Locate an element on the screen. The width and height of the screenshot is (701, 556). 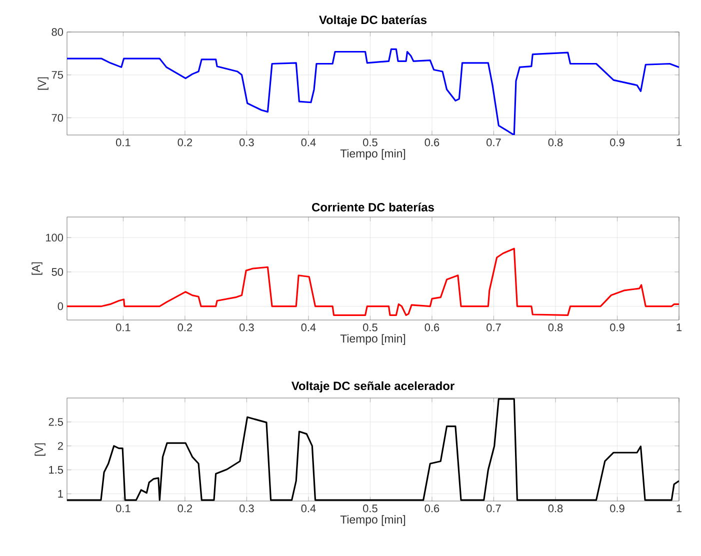
y-tick-label: 0 is located at coordinates (61, 306).